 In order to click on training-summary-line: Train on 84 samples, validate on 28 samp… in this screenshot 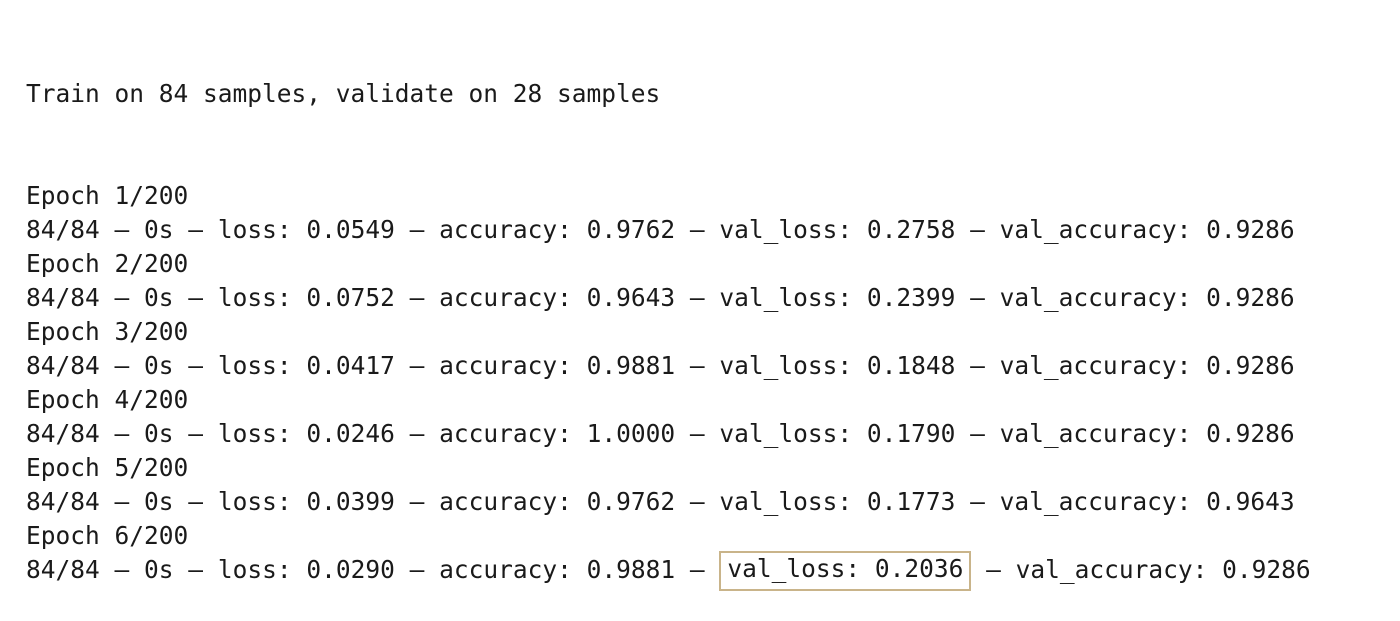, I will do `click(343, 93)`.